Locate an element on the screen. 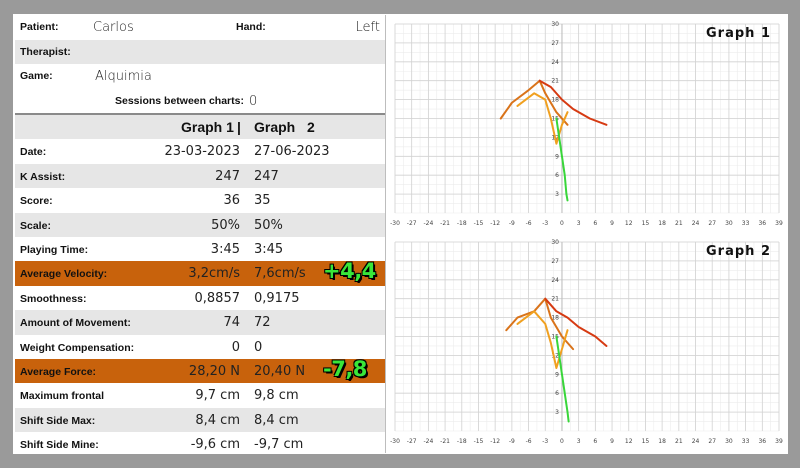  x-tick-label: 0 is located at coordinates (562, 223).